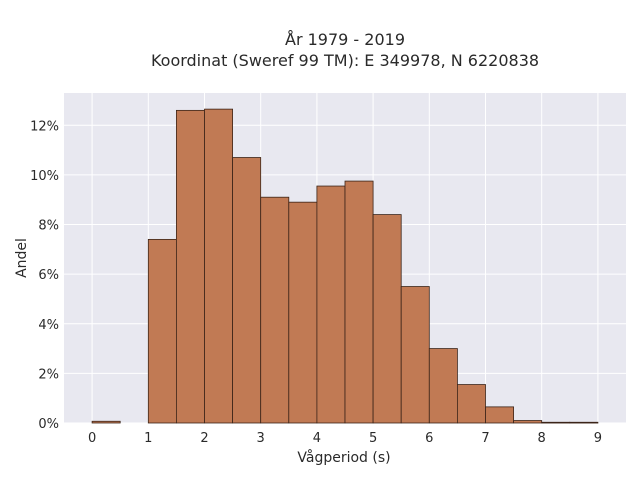 This screenshot has width=640, height=480. I want to click on x-tick-label: 7, so click(485, 438).